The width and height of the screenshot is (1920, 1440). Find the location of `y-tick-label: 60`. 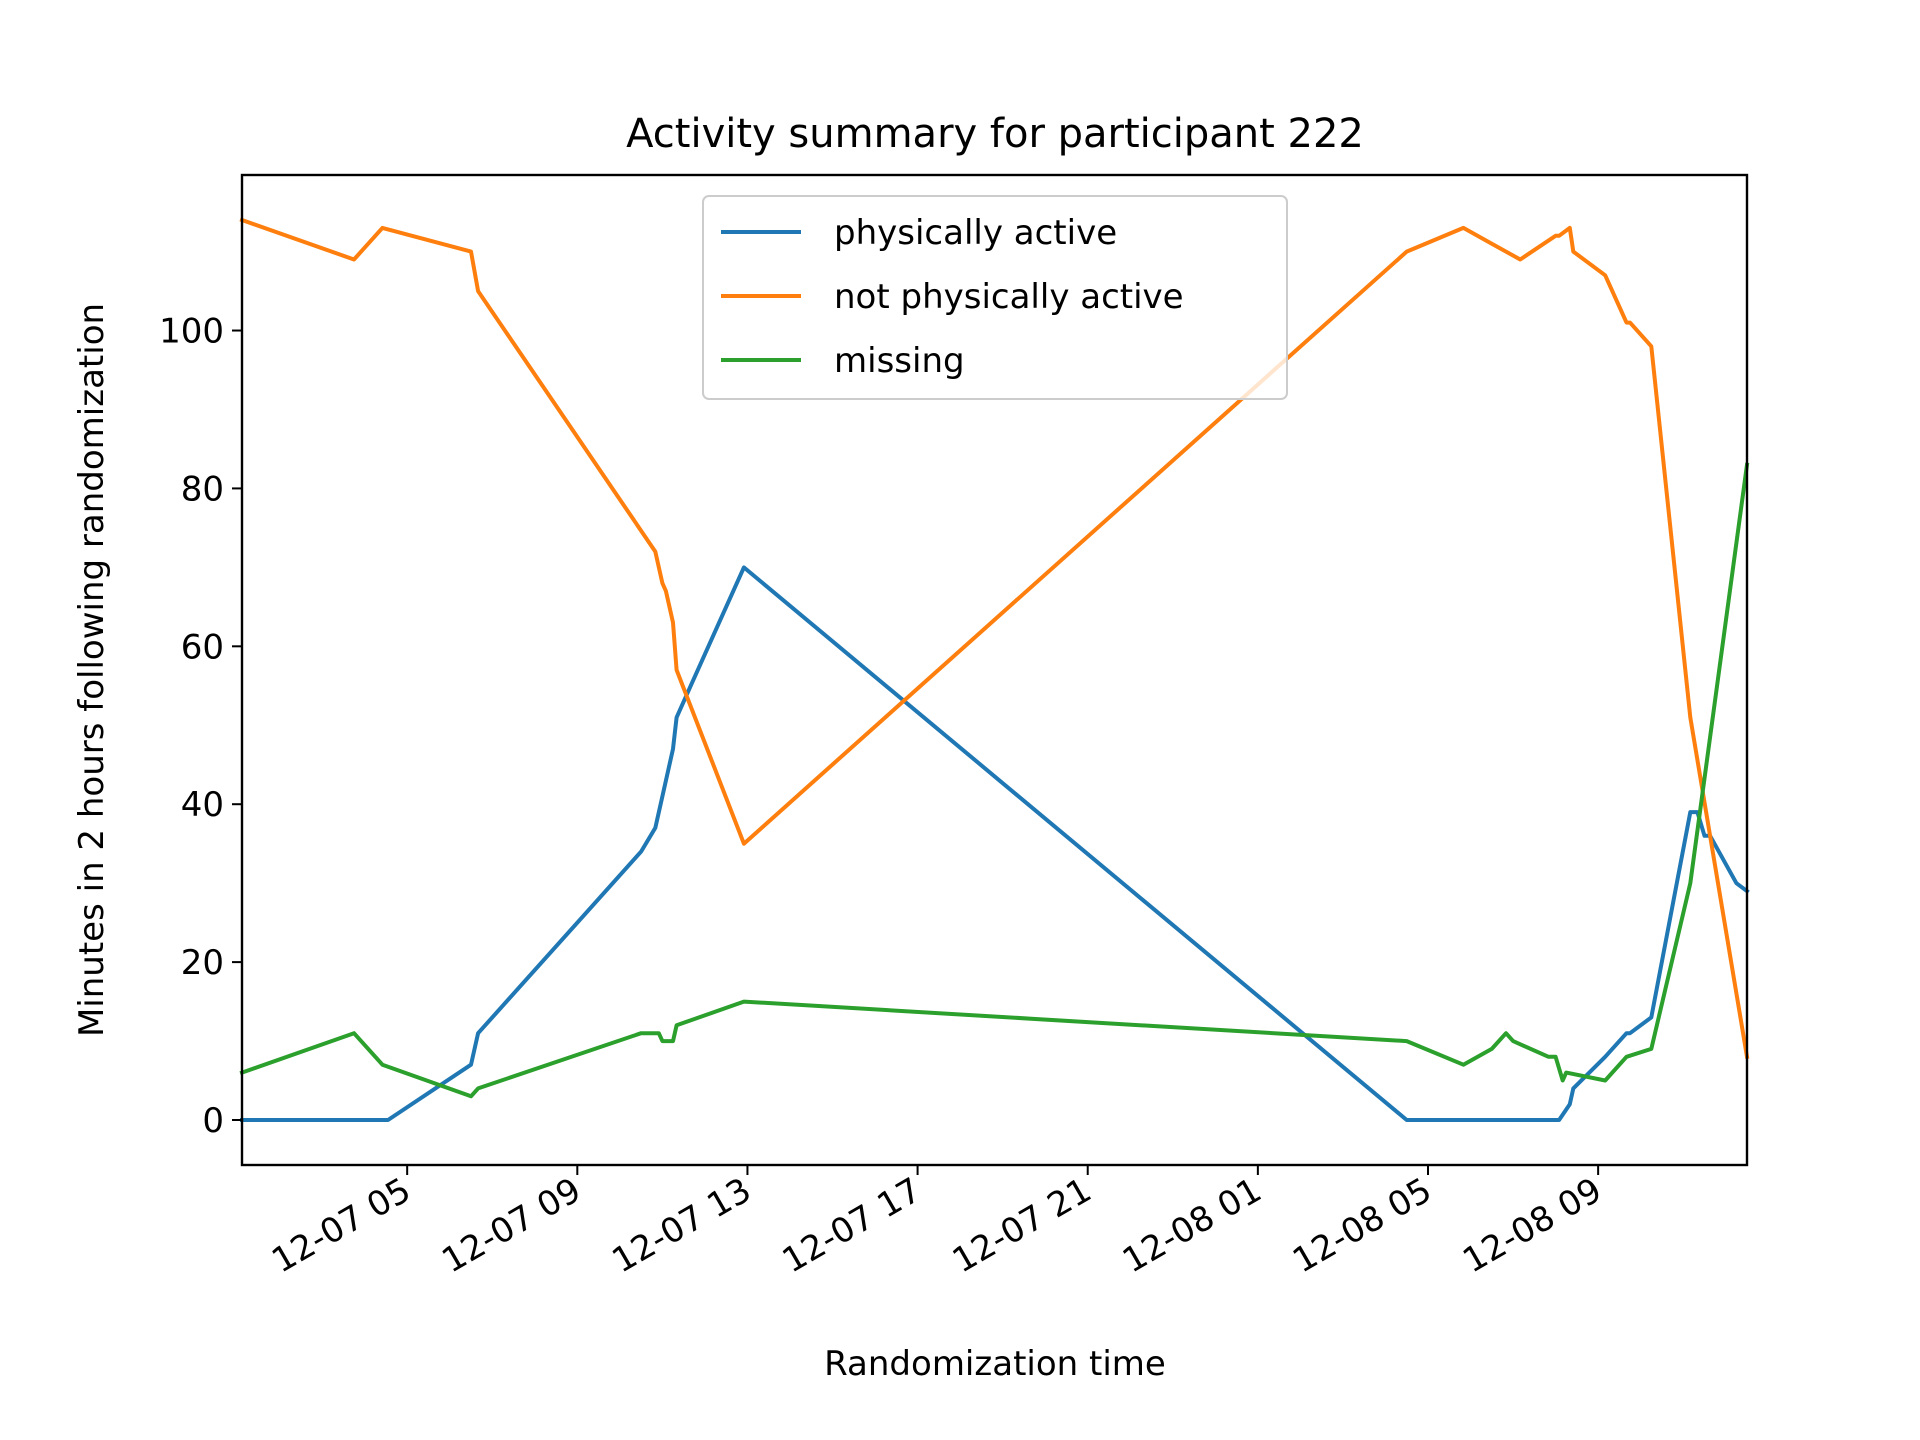

y-tick-label: 60 is located at coordinates (202, 647).